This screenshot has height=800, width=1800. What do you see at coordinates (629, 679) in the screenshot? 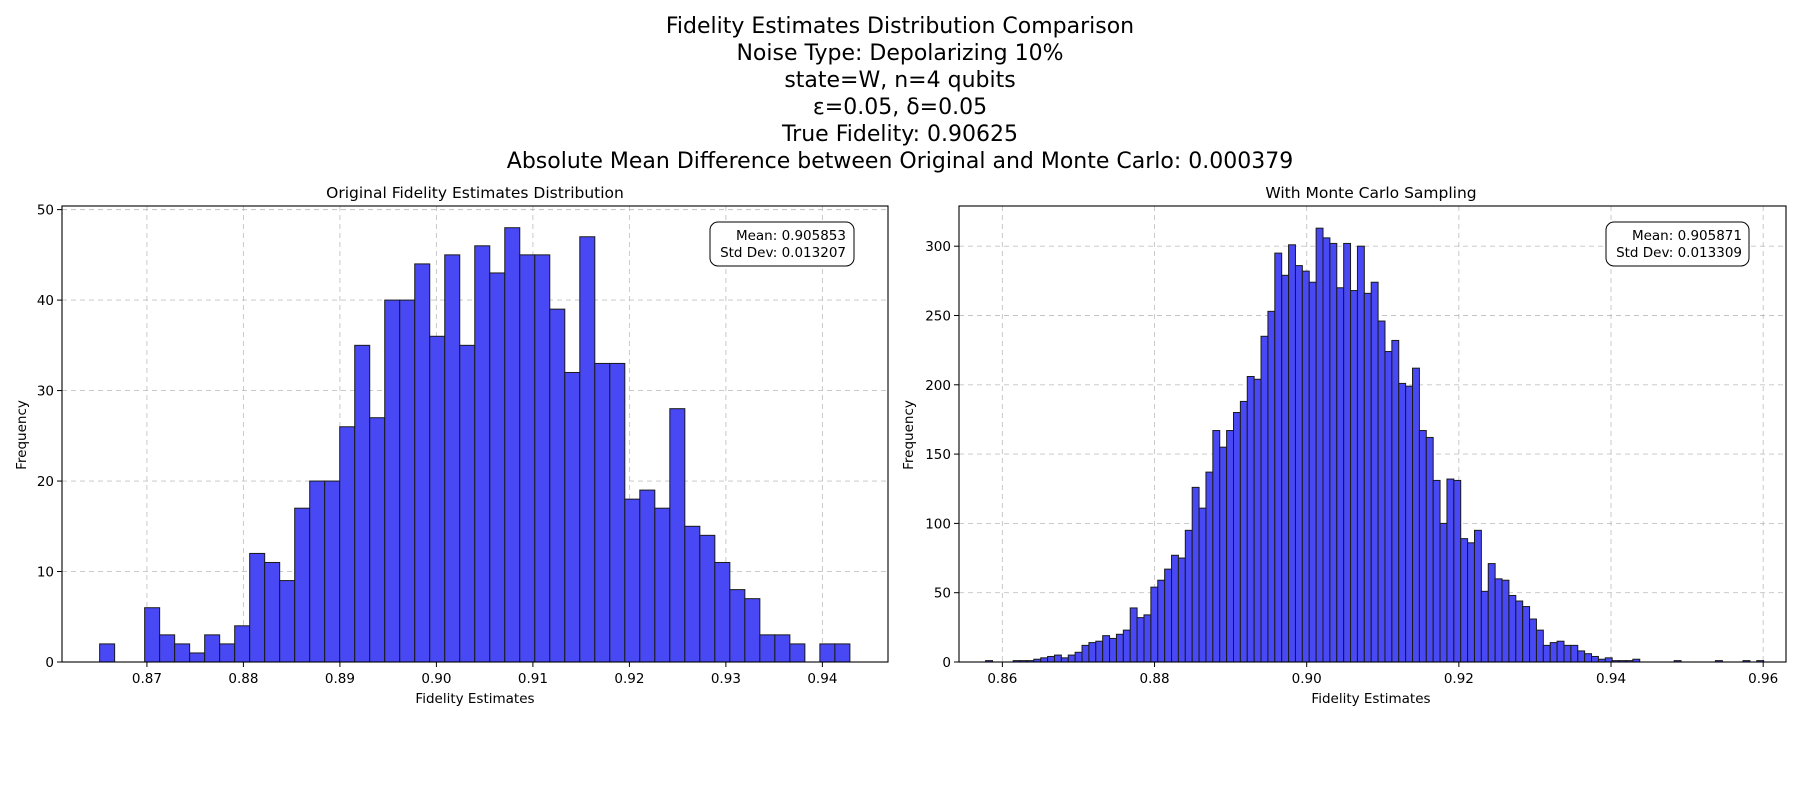
I see `left-x-tick-label: 0.92` at bounding box center [629, 679].